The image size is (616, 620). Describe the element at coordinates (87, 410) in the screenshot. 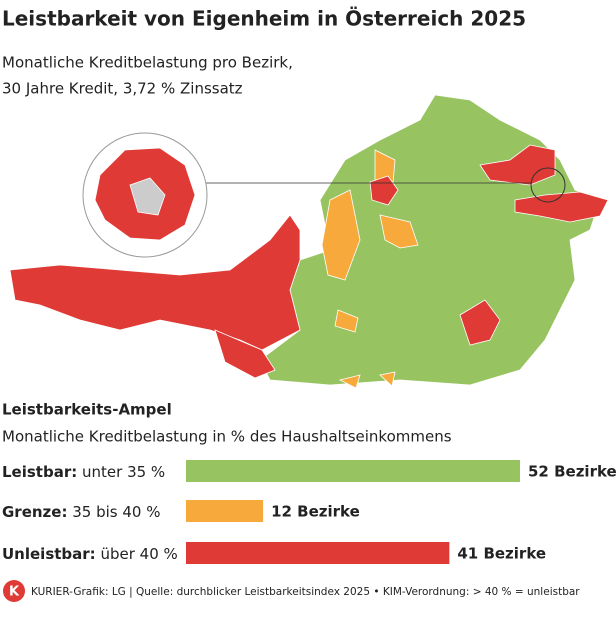

I see `legend-title: Leistbarkeits-Ampel` at that location.